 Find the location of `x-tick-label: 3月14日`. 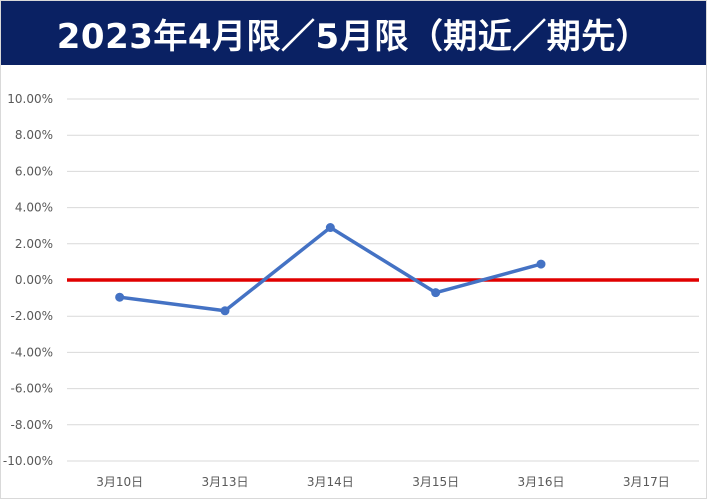

x-tick-label: 3月14日 is located at coordinates (330, 482).